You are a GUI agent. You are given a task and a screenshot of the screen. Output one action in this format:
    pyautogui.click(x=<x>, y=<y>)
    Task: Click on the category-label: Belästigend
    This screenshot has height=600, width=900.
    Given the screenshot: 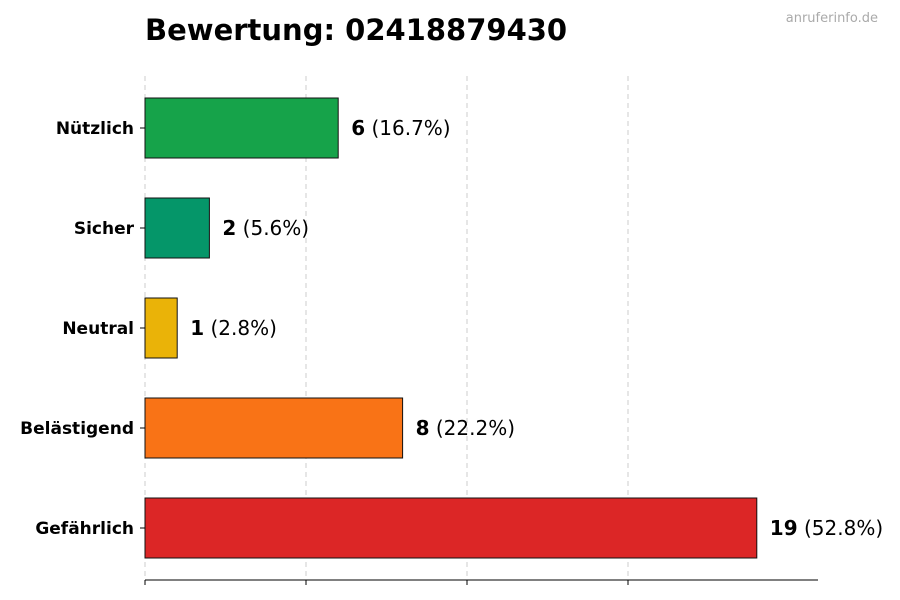 What is the action you would take?
    pyautogui.click(x=77, y=429)
    